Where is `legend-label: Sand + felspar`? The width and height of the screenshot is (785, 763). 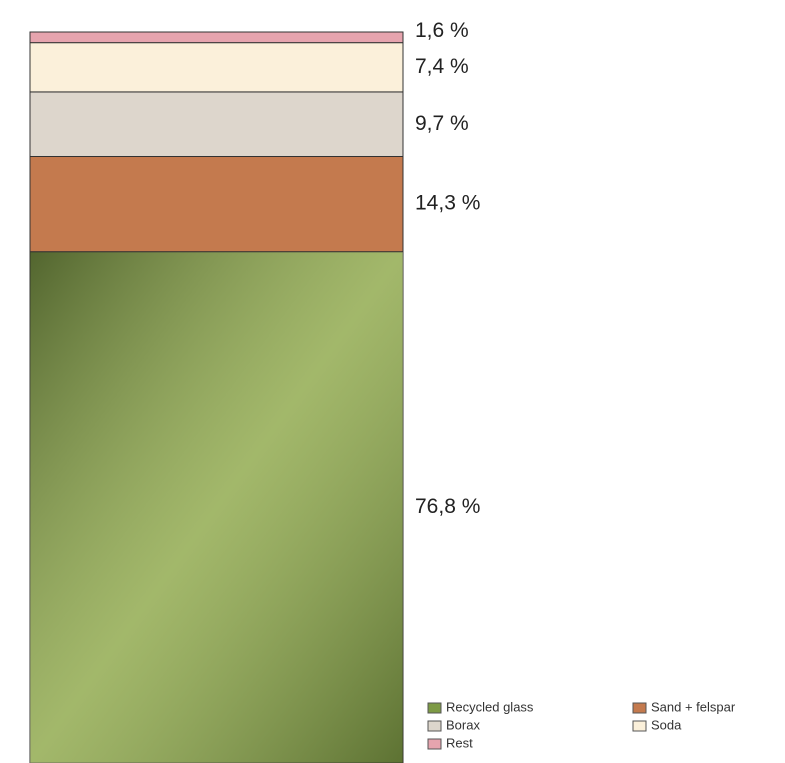
legend-label: Sand + felspar is located at coordinates (693, 706).